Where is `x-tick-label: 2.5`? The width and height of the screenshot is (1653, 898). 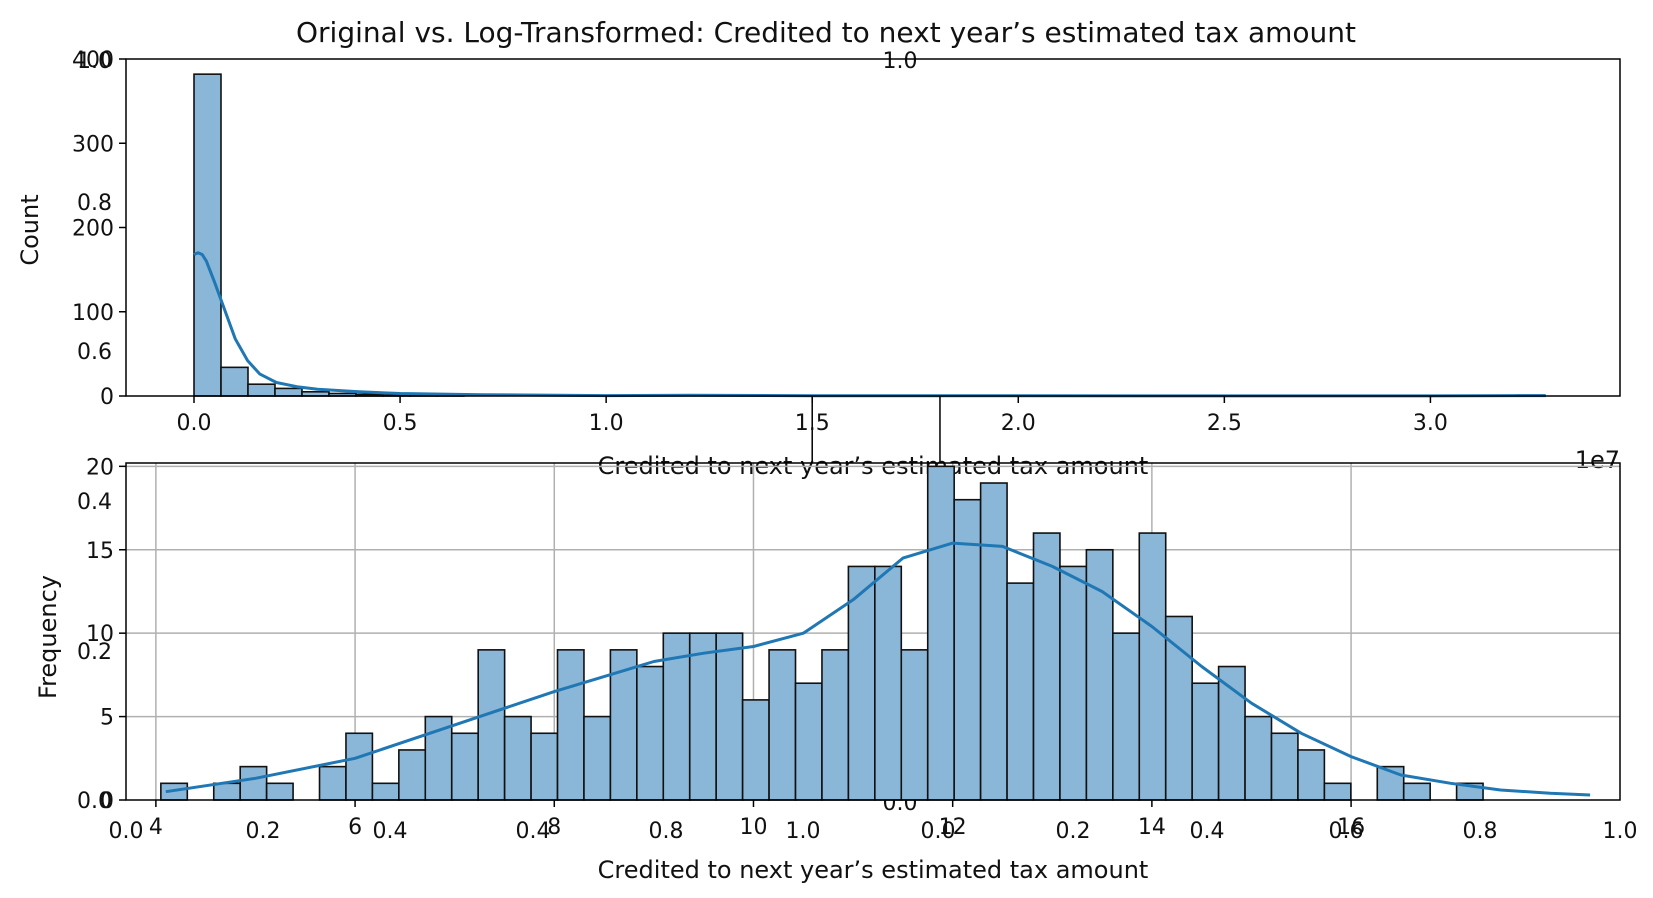
x-tick-label: 2.5 is located at coordinates (1224, 423).